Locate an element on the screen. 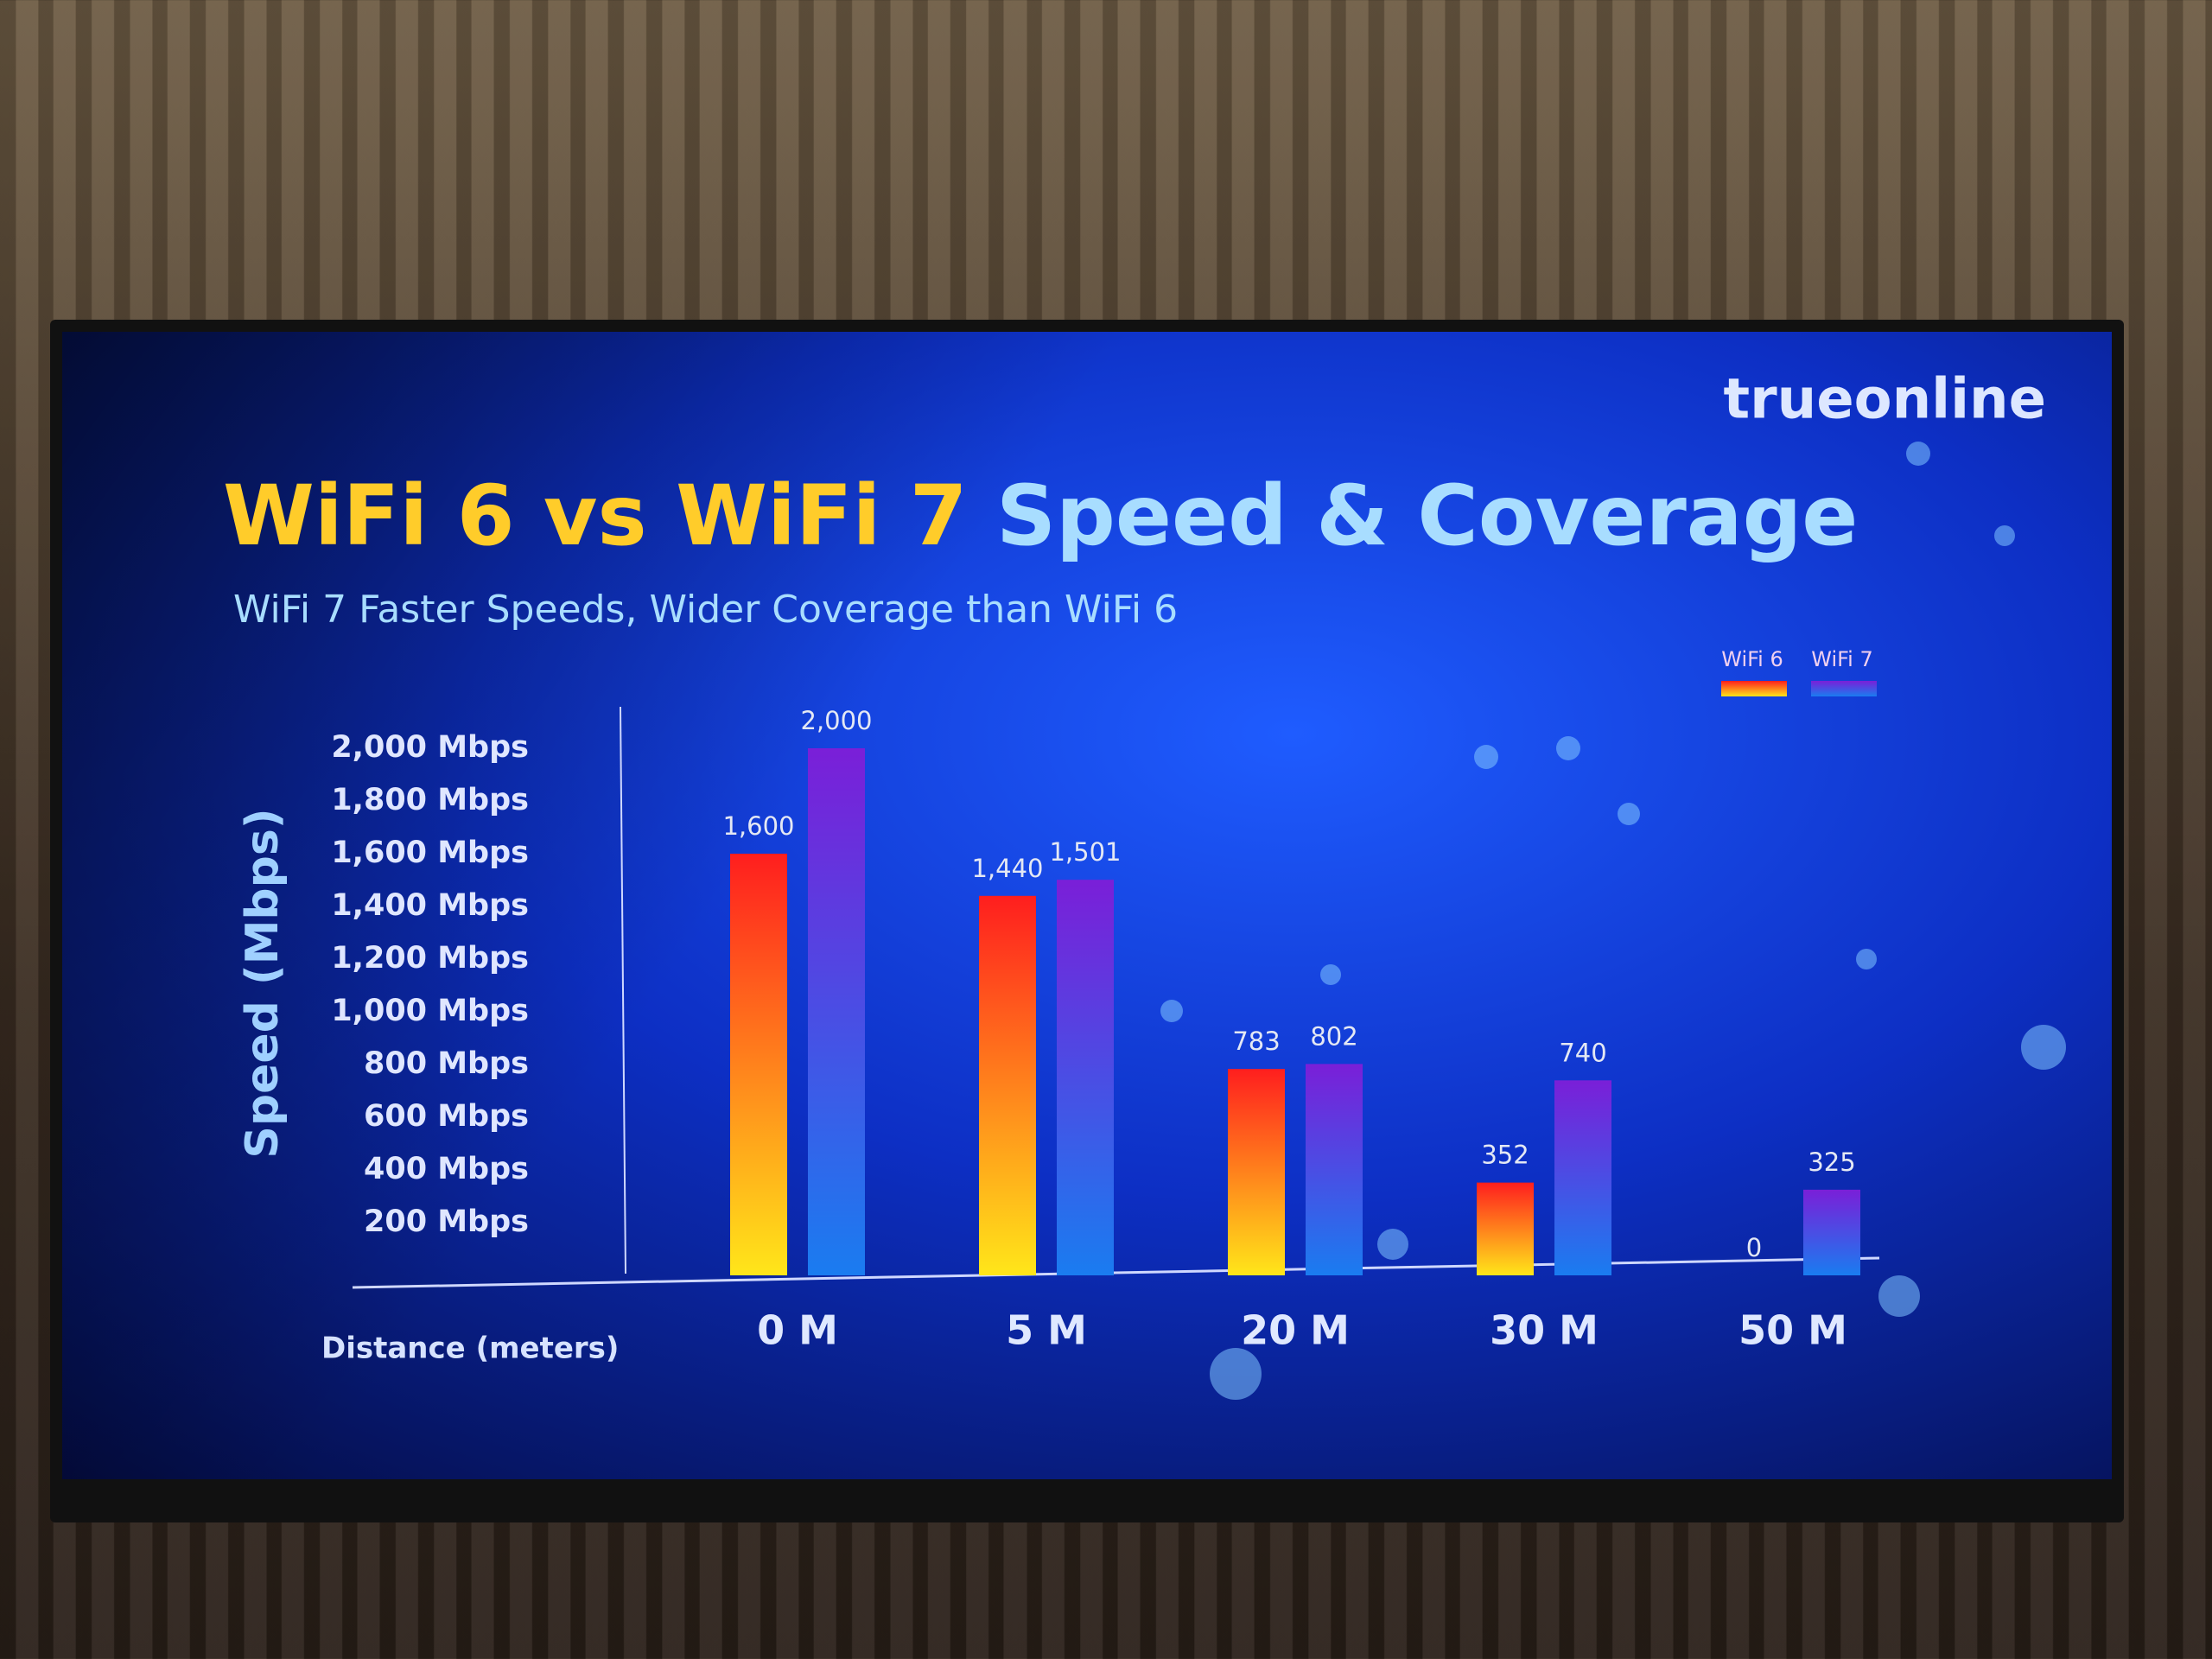 Image resolution: width=2212 pixels, height=1659 pixels. x-tick-label: 5 M is located at coordinates (1046, 1330).